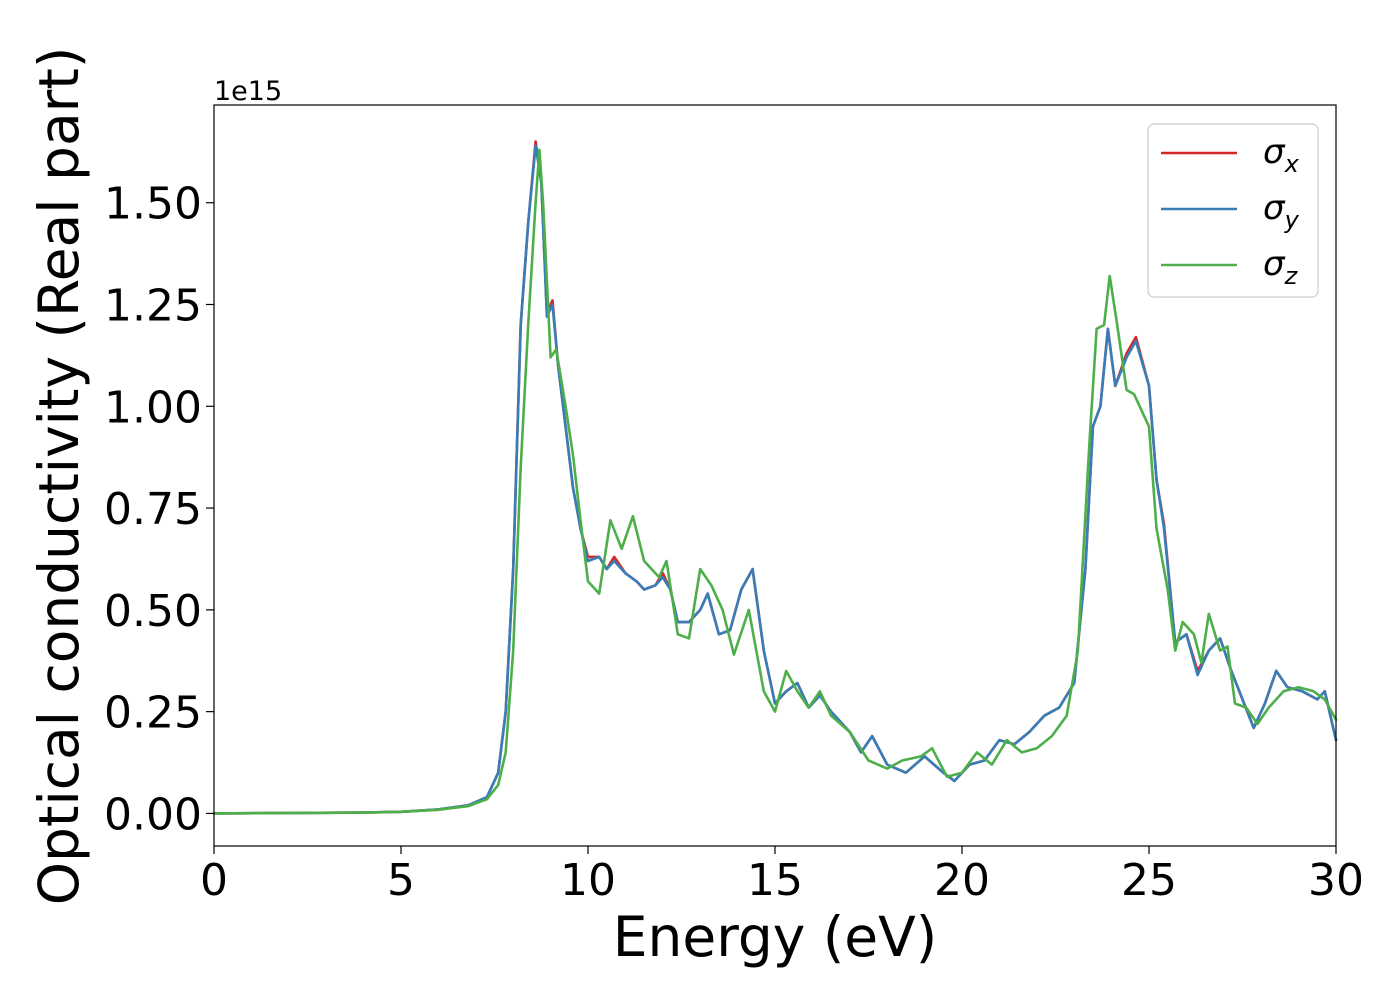  I want to click on x-tick-label: 10, so click(588, 880).